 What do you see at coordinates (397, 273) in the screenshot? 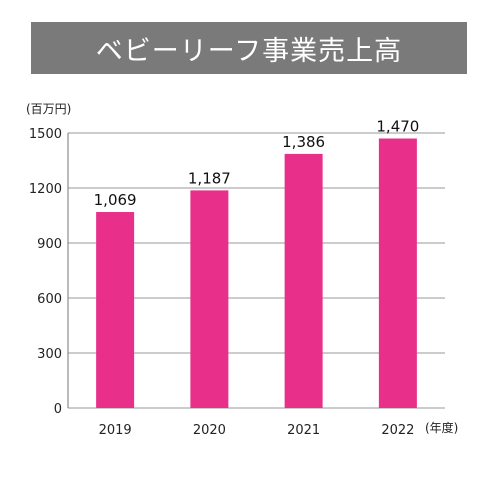
I see `bar-2022` at bounding box center [397, 273].